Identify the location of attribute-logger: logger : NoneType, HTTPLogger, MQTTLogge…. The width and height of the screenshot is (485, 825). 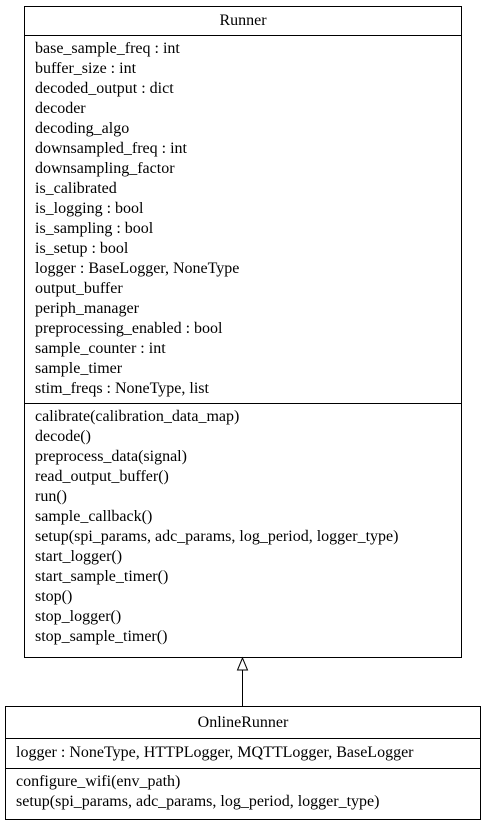
(215, 752).